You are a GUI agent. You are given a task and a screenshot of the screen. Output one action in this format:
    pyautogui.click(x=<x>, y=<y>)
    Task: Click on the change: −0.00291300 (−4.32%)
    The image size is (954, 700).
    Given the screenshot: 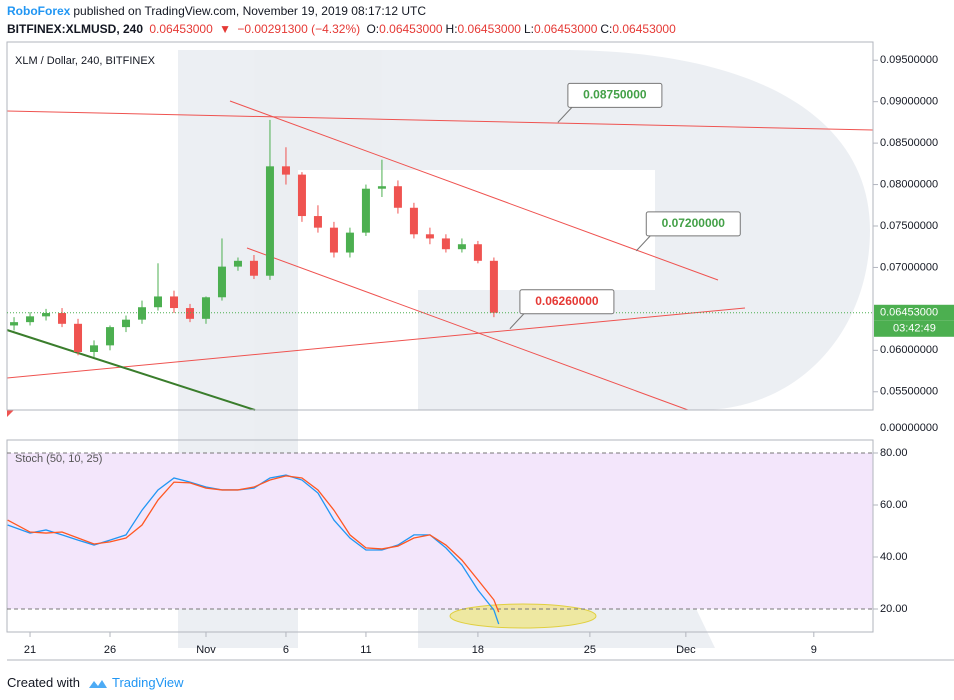 What is the action you would take?
    pyautogui.click(x=299, y=29)
    